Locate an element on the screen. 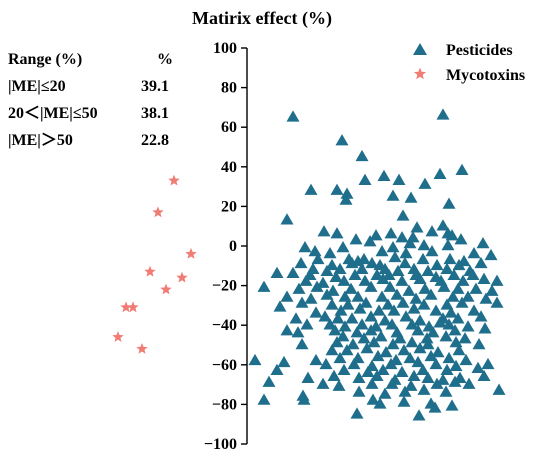  table-row-1-range: |ME|≤20 is located at coordinates (37, 86).